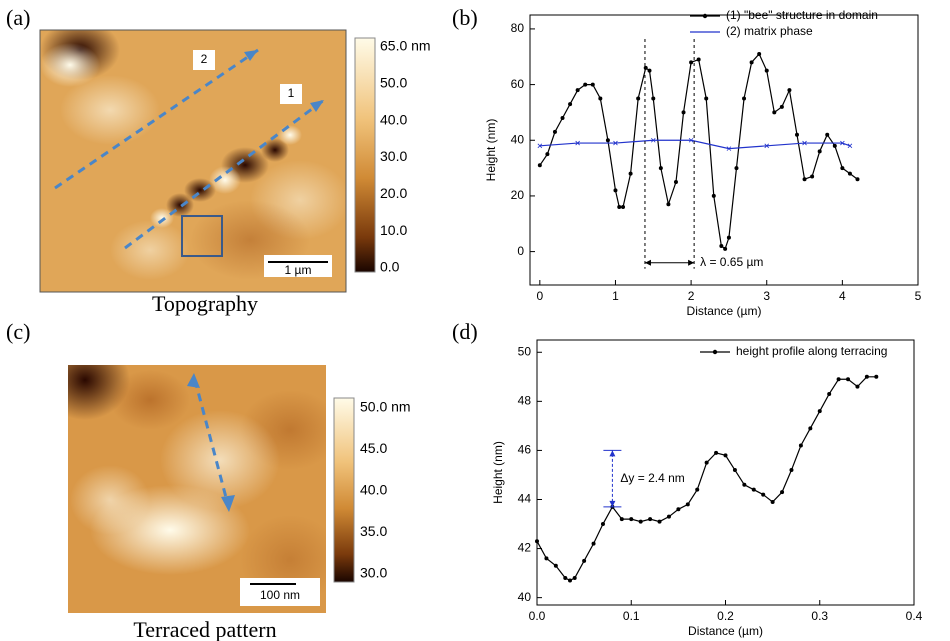 Image resolution: width=950 pixels, height=641 pixels. I want to click on x-tick-label: 3, so click(766, 296).